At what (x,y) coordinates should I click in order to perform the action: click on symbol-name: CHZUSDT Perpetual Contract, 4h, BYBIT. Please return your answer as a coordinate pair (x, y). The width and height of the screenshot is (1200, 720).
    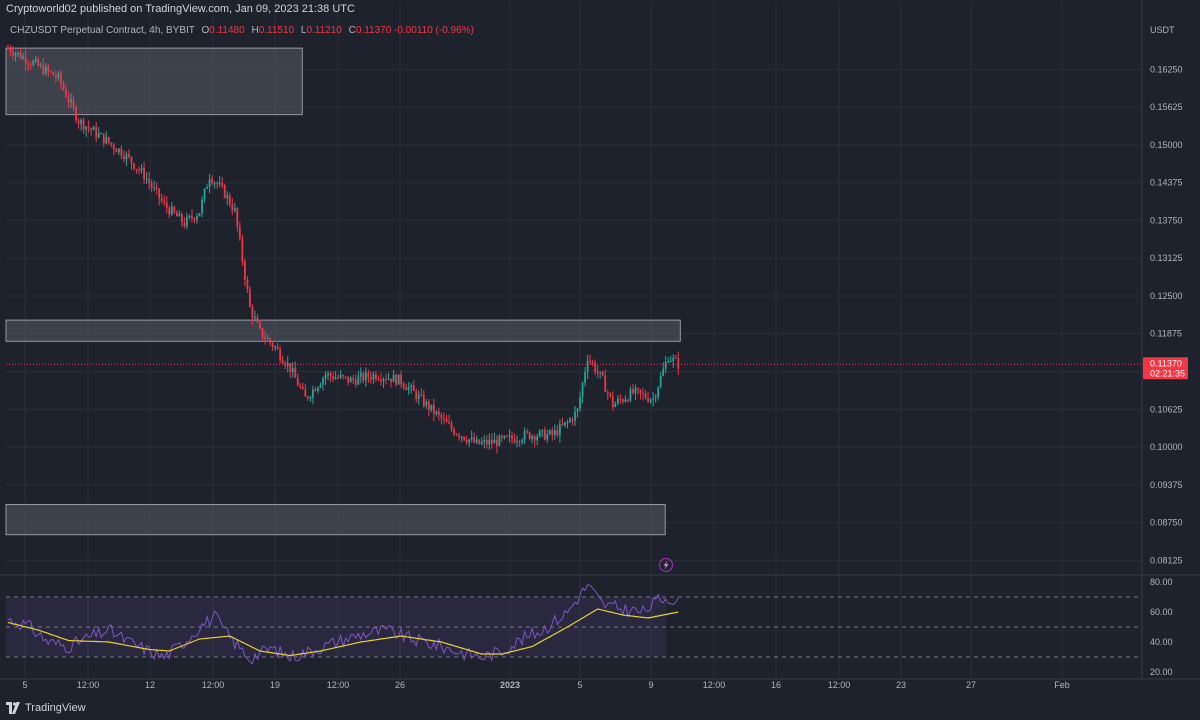
    Looking at the image, I should click on (102, 30).